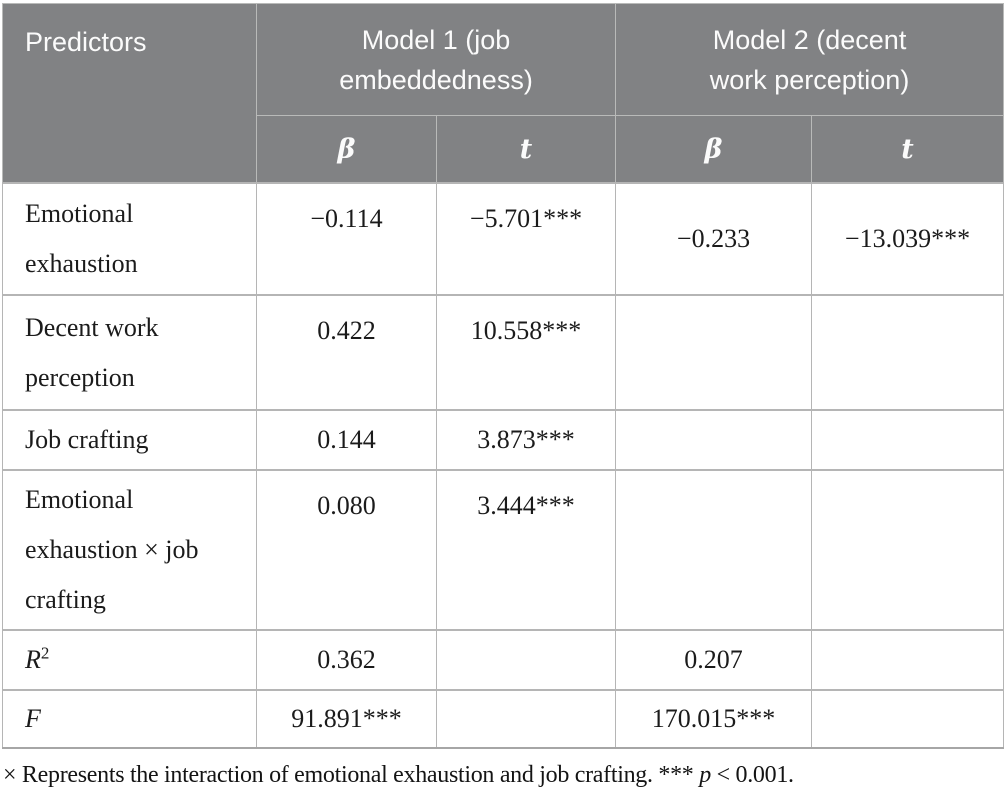  What do you see at coordinates (526, 239) in the screenshot?
I see `cell-model1-t: −5.701***` at bounding box center [526, 239].